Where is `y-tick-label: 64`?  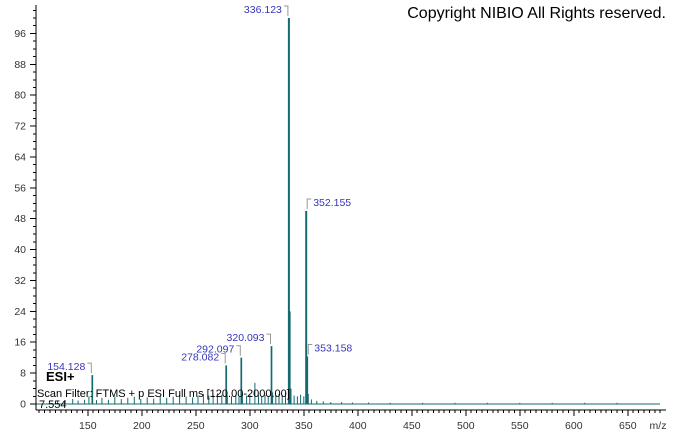 y-tick-label: 64 is located at coordinates (20, 158).